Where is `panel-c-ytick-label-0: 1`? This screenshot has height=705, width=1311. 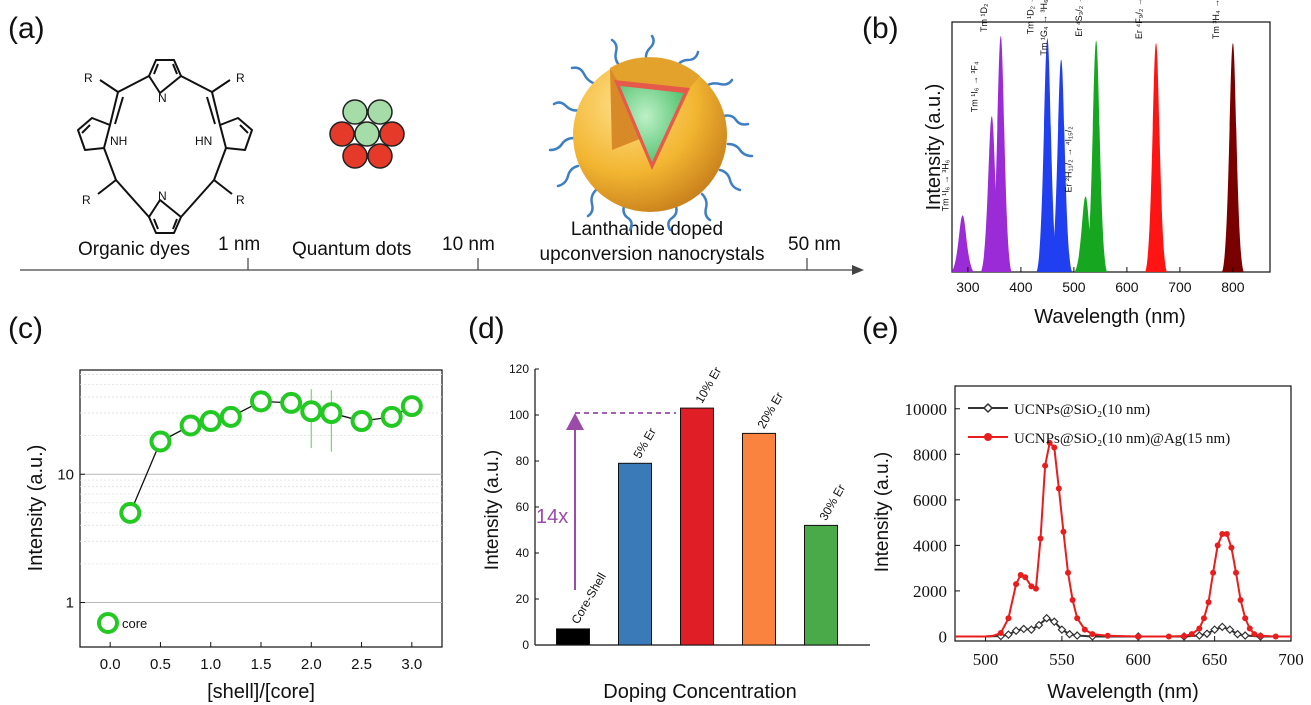
panel-c-ytick-label-0: 1 is located at coordinates (70, 603).